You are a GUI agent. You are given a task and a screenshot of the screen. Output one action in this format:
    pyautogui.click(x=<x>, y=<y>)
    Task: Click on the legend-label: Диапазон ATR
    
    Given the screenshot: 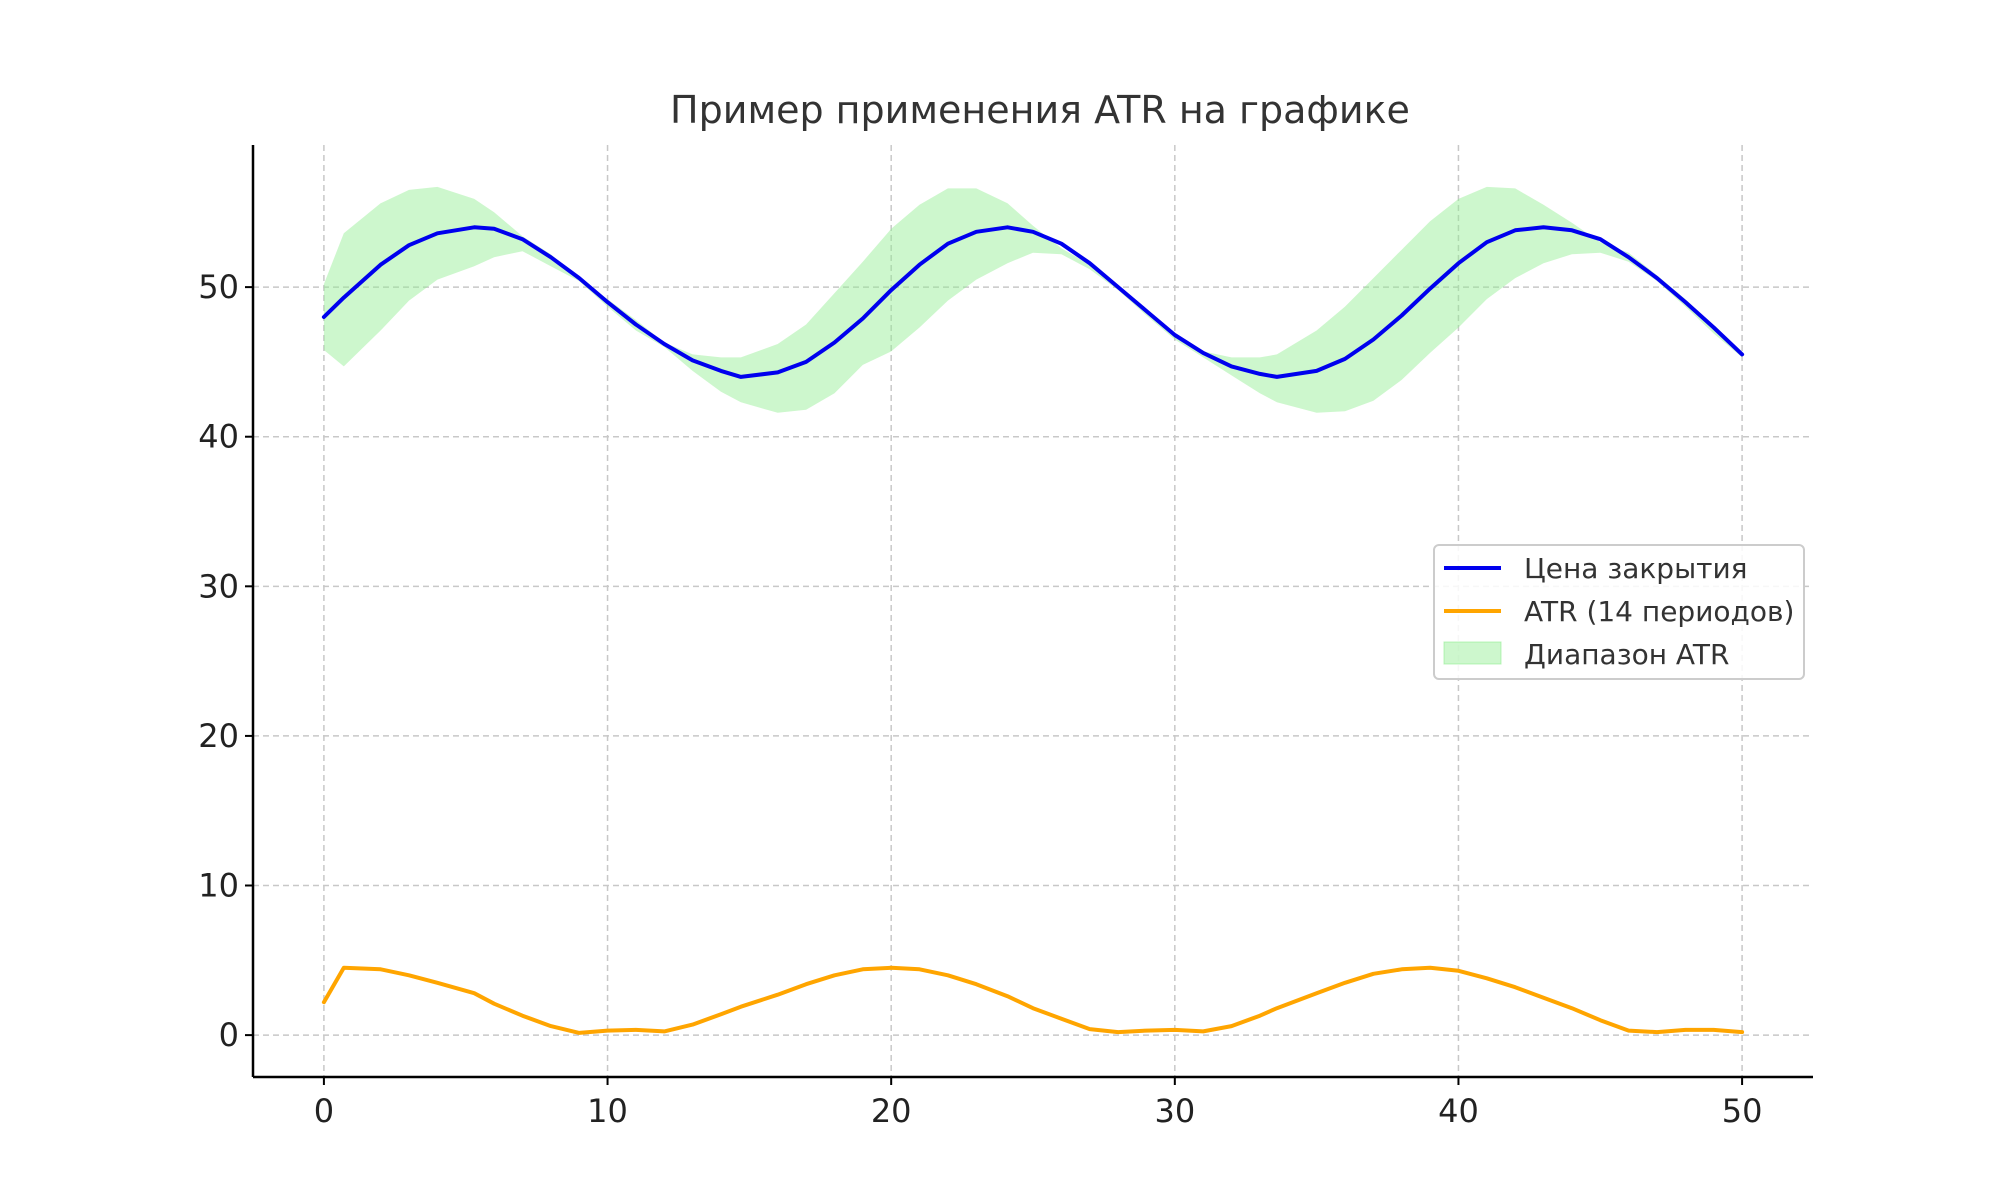 What is the action you would take?
    pyautogui.click(x=1626, y=654)
    